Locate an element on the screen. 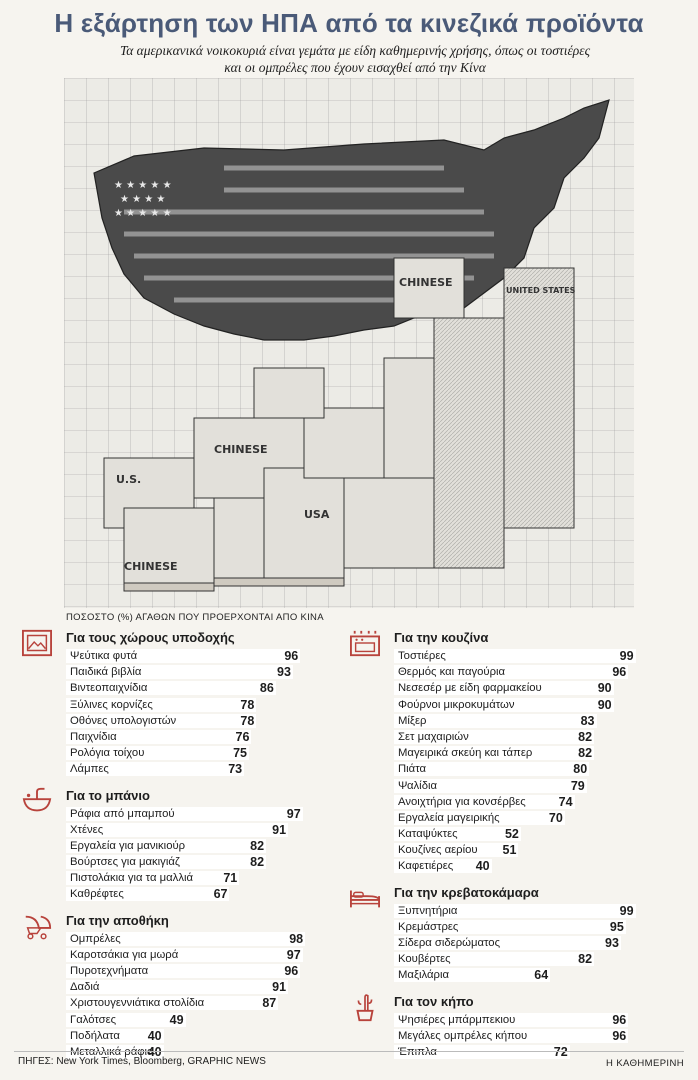 This screenshot has width=698, height=1080. bar-label: Ρολόγια τοίχου is located at coordinates (107, 753).